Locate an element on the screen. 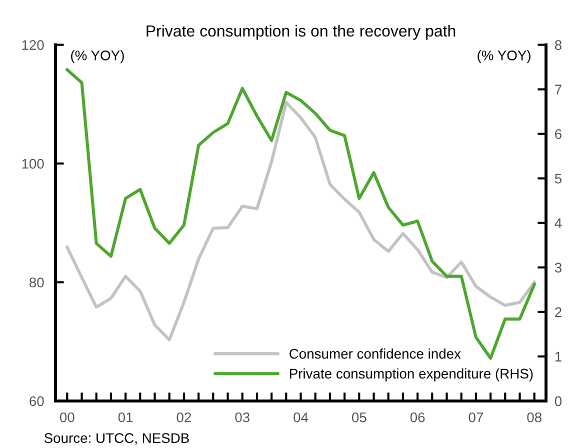 The width and height of the screenshot is (584, 448). y-tick-label: 60 is located at coordinates (37, 401).